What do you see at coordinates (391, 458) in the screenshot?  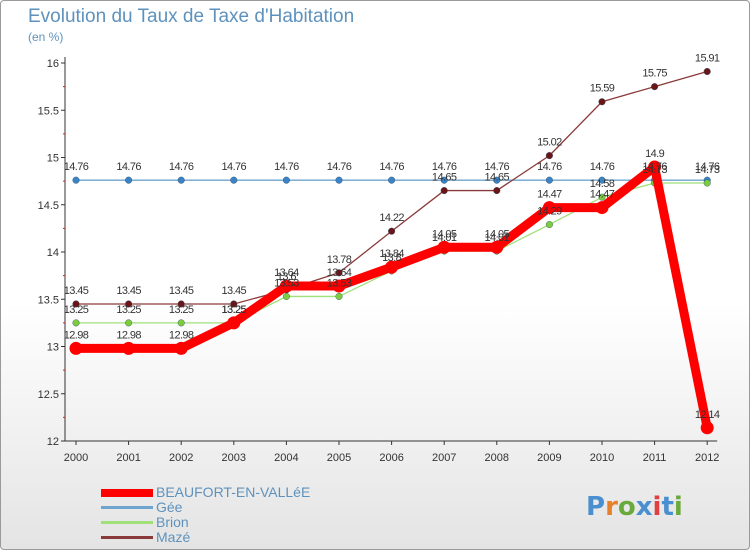 I see `x-tick-label: 2006` at bounding box center [391, 458].